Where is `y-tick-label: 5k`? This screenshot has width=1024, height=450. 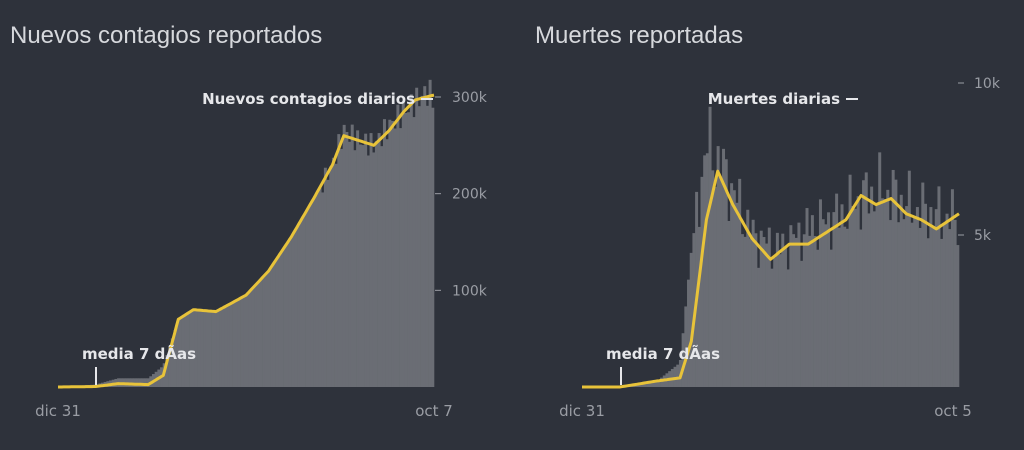
y-tick-label: 5k is located at coordinates (983, 236).